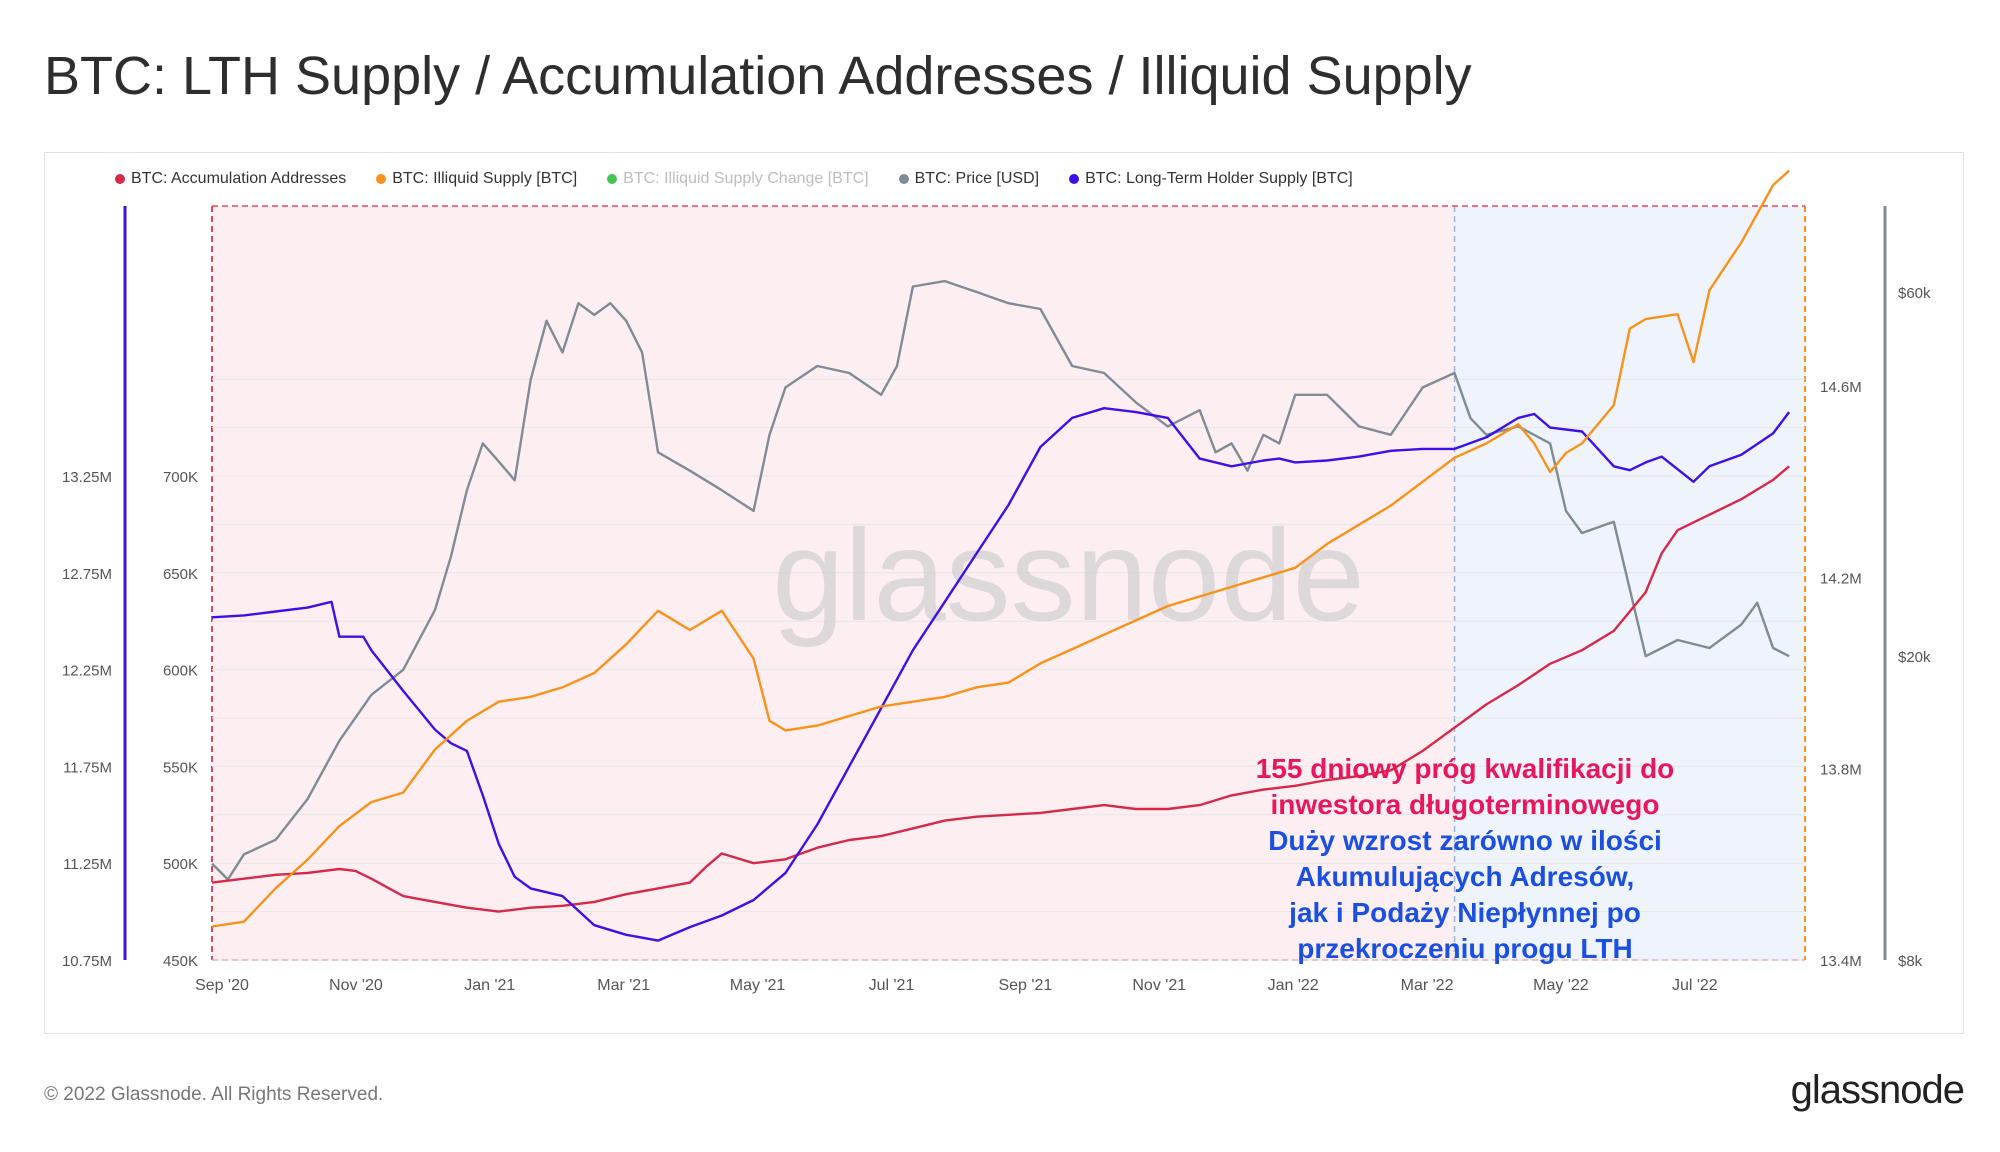 The image size is (2000, 1152). What do you see at coordinates (485, 178) in the screenshot?
I see `legend-label: BTC: Illiquid Supply [BTC]` at bounding box center [485, 178].